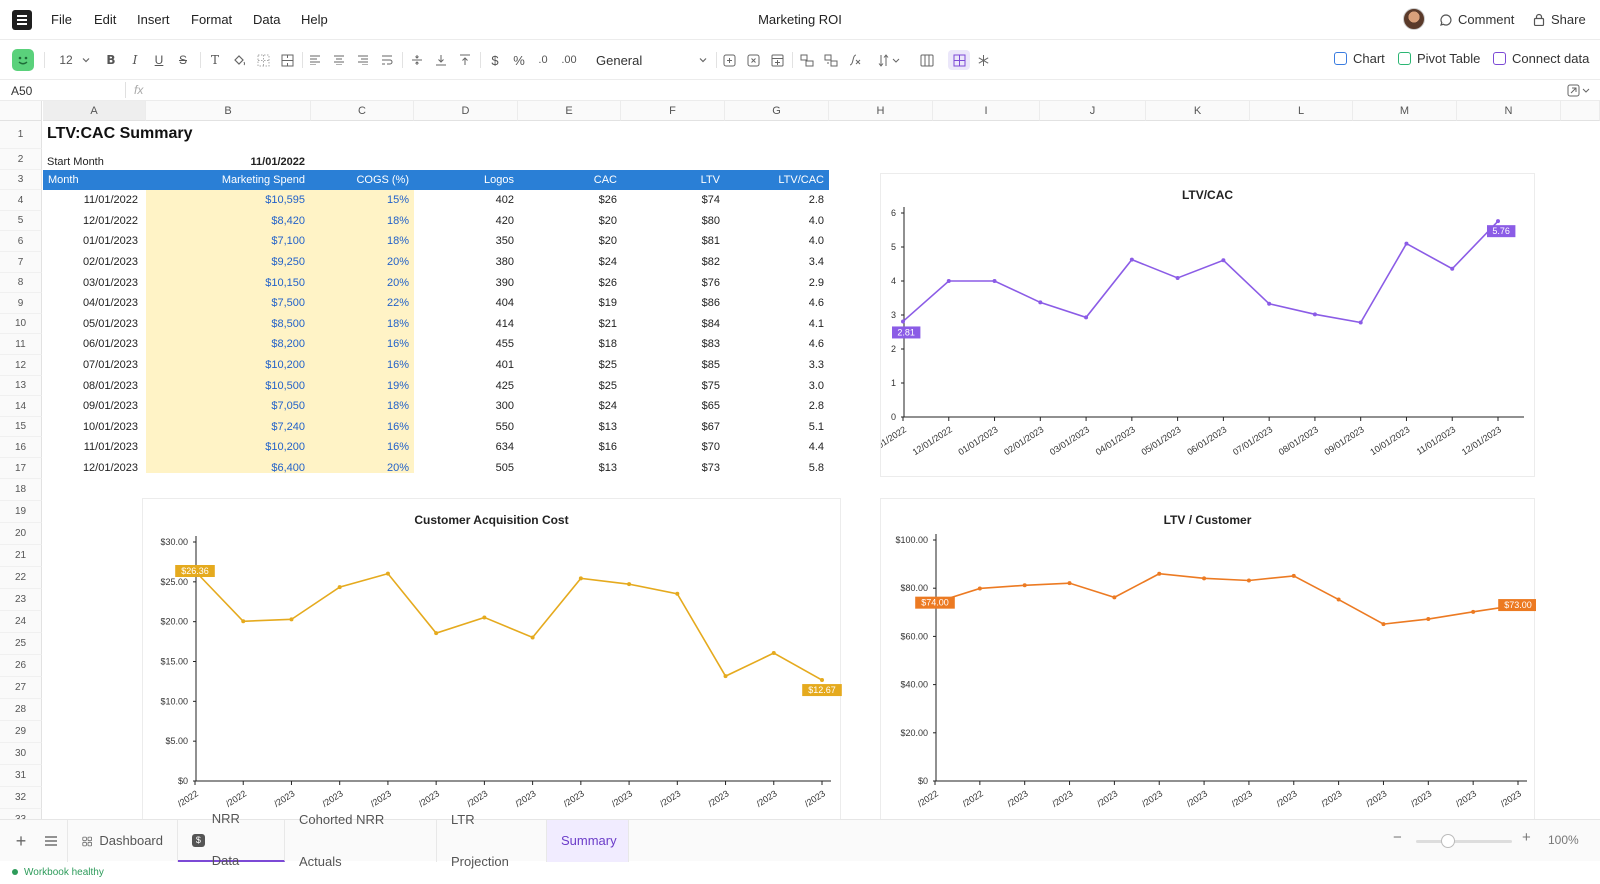 The height and width of the screenshot is (884, 1600). What do you see at coordinates (21, 365) in the screenshot?
I see `row-header: 12` at bounding box center [21, 365].